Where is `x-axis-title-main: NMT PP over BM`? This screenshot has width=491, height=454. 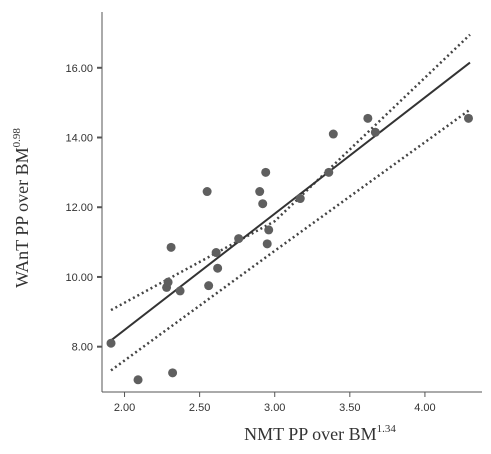
x-axis-title-main: NMT PP over BM is located at coordinates (310, 434).